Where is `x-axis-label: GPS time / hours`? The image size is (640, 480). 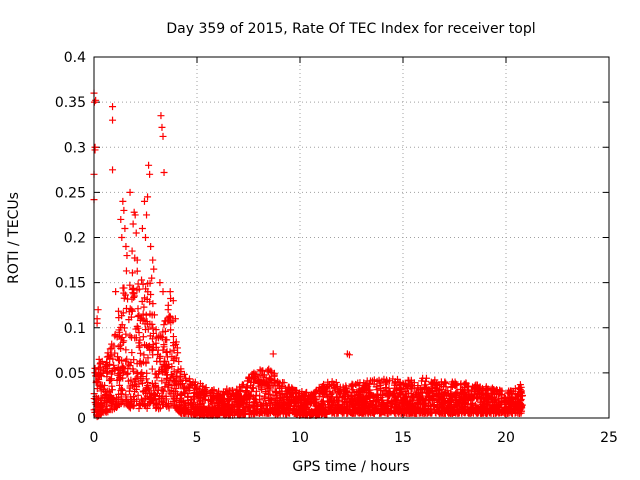 x-axis-label: GPS time / hours is located at coordinates (350, 467).